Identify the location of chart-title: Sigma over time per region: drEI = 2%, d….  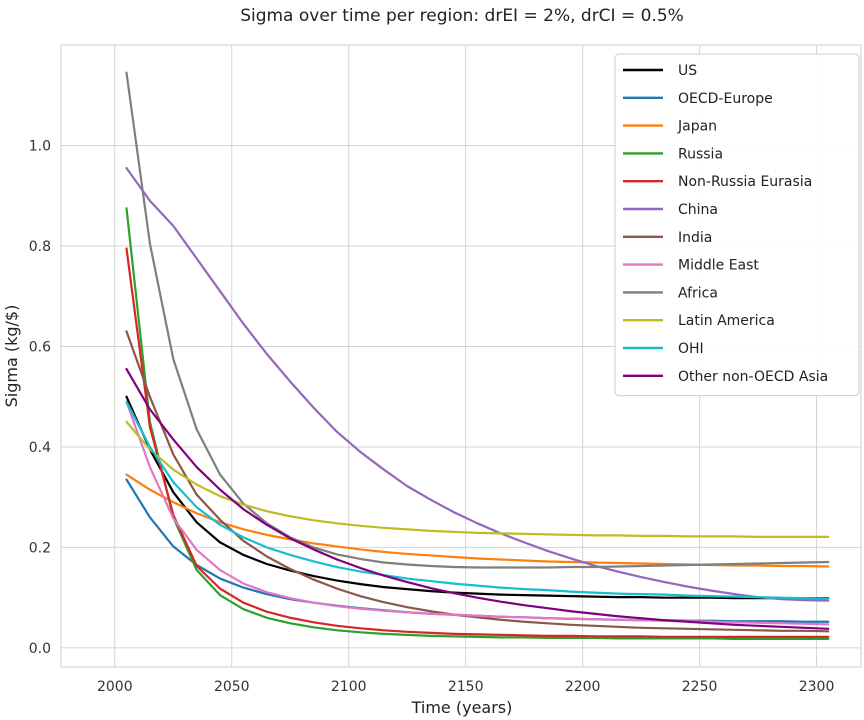
(462, 16).